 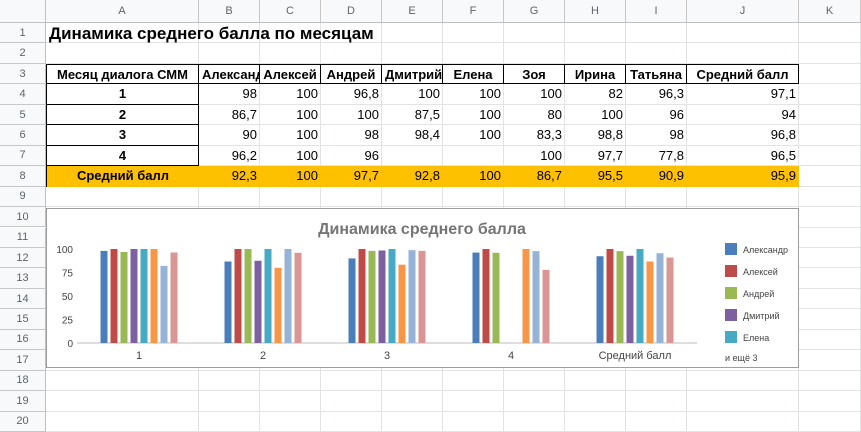 What do you see at coordinates (656, 11) in the screenshot?
I see `column-header-i: I` at bounding box center [656, 11].